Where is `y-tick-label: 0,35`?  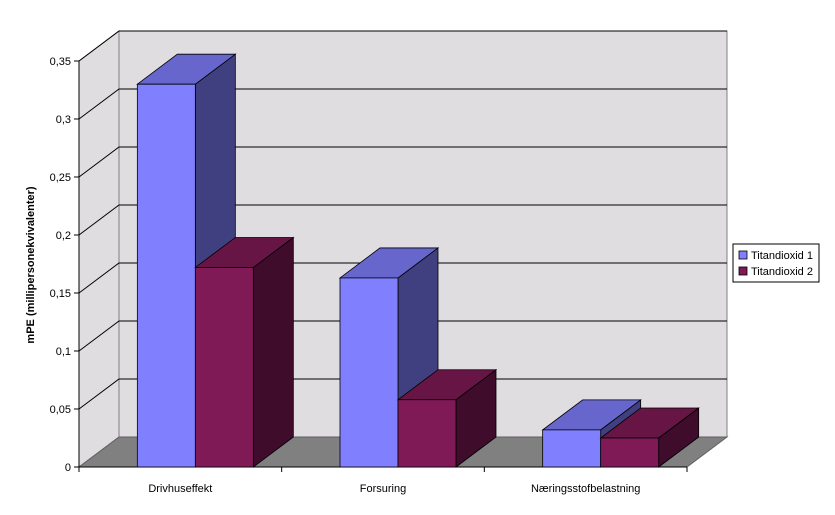 y-tick-label: 0,35 is located at coordinates (60, 62).